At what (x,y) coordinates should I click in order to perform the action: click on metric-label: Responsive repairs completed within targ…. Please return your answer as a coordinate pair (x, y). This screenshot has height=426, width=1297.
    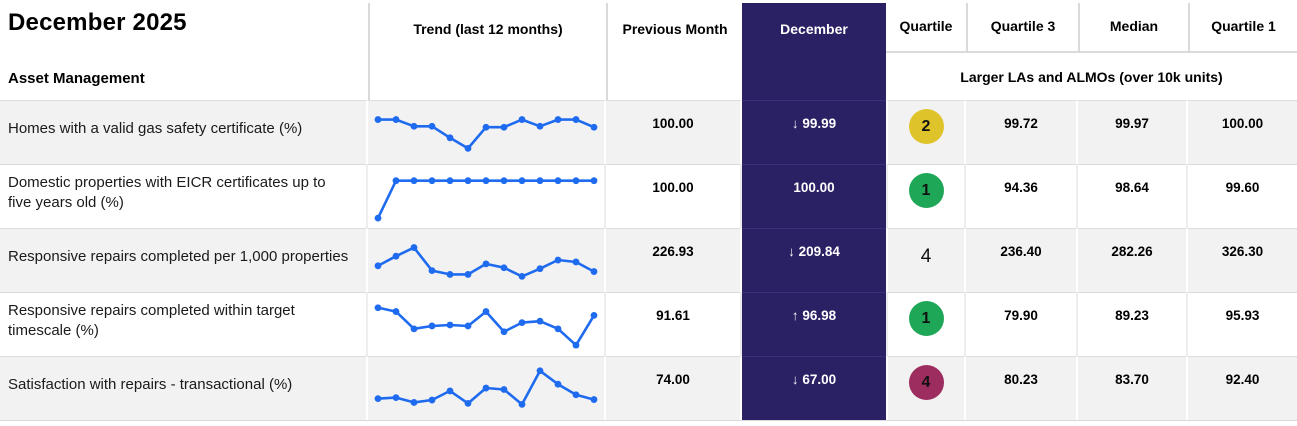
    Looking at the image, I should click on (184, 324).